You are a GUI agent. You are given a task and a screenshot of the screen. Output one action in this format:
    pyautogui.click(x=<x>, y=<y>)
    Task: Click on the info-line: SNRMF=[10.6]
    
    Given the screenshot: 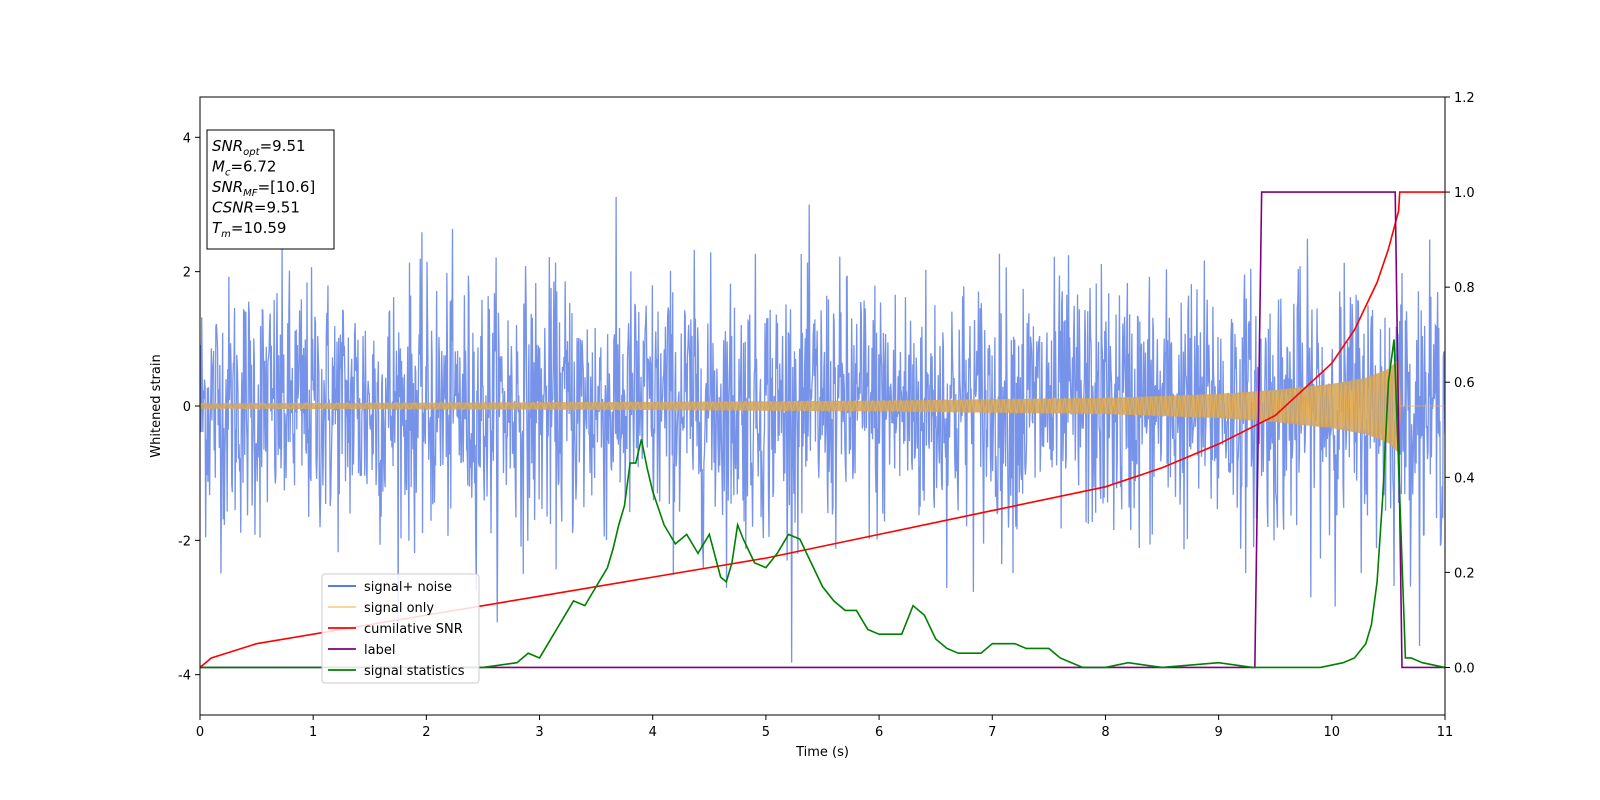 What is the action you would take?
    pyautogui.click(x=263, y=188)
    